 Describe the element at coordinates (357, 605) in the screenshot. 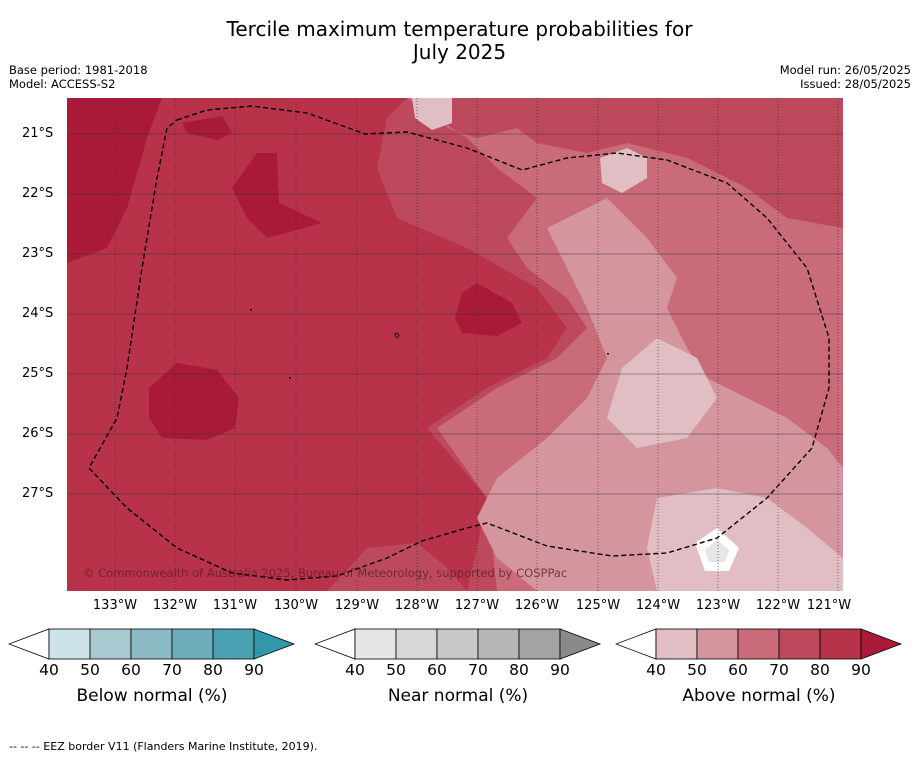

I see `lon-label: 129°W` at that location.